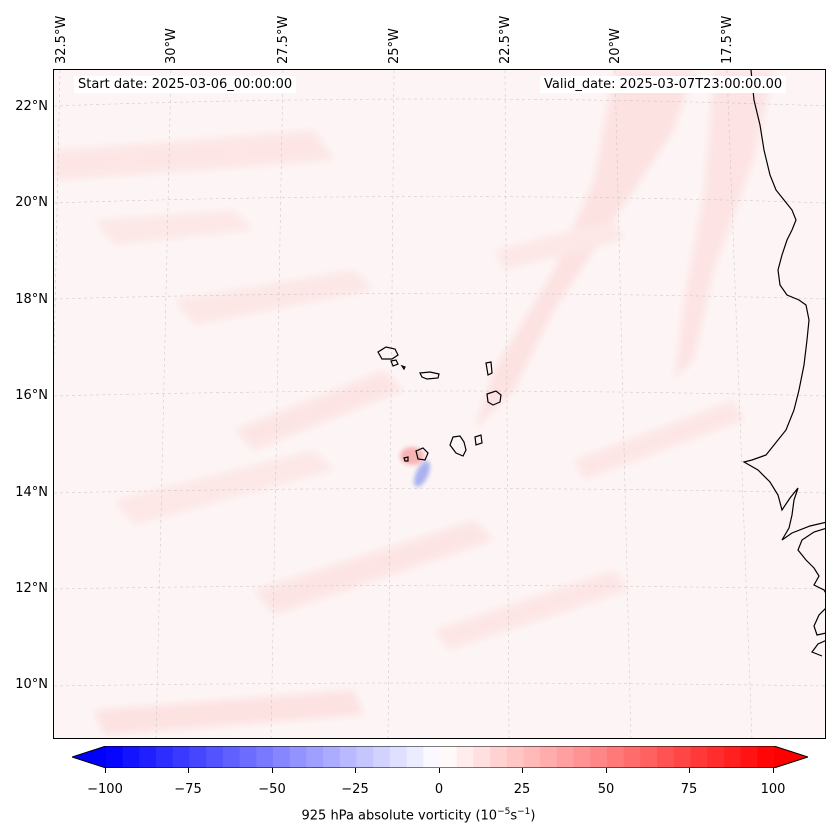 This screenshot has width=837, height=839. What do you see at coordinates (406, 459) in the screenshot?
I see `island-brava` at bounding box center [406, 459].